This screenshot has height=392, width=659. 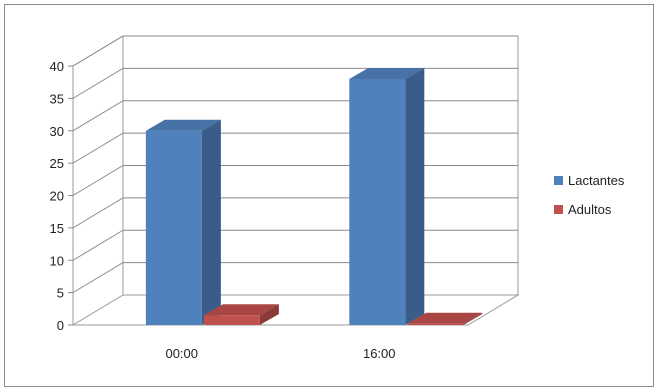 I want to click on x-category-label: 16:00, so click(x=379, y=353).